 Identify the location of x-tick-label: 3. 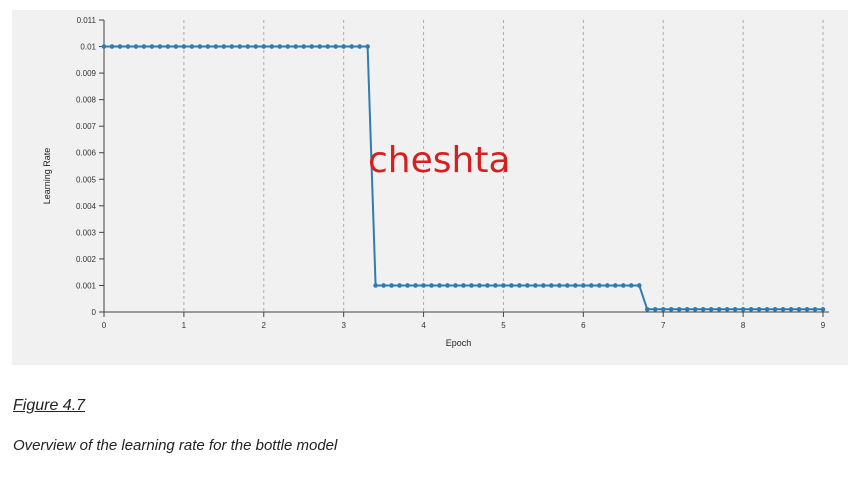
(343, 325).